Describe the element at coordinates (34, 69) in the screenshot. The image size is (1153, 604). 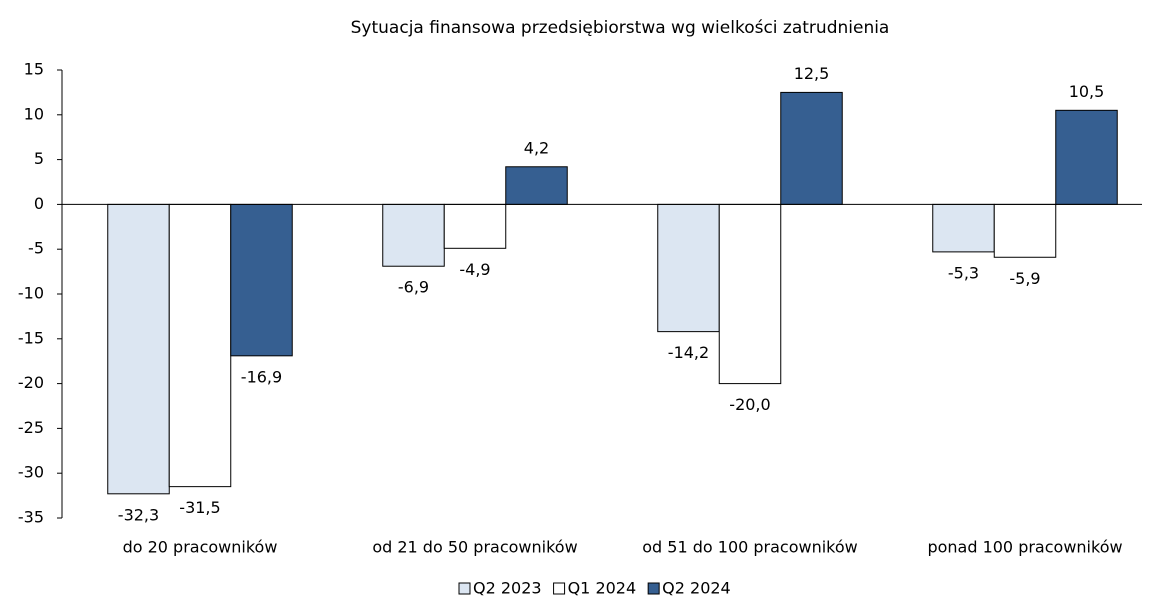
I see `y-tick-label: 15` at that location.